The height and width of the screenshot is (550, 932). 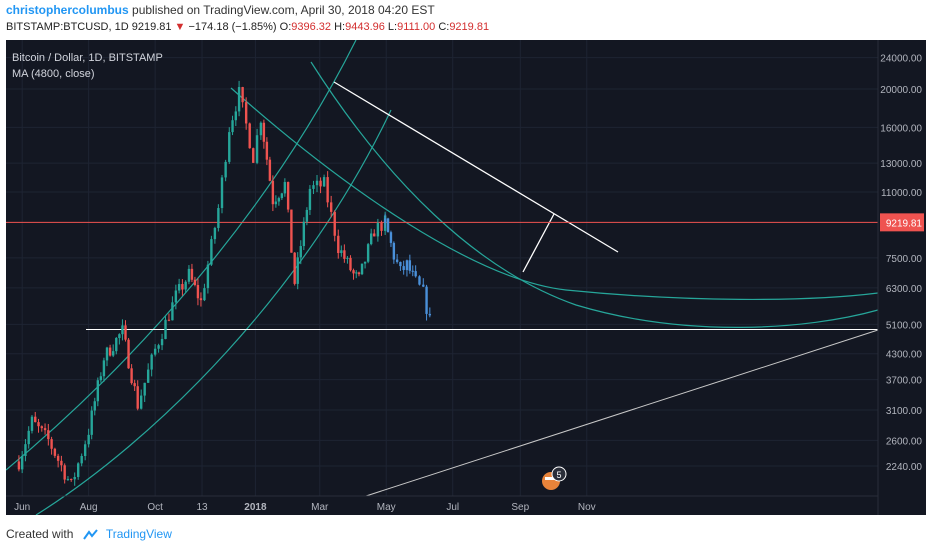 I want to click on created-with-line: Created with TradingView, so click(x=89, y=534).